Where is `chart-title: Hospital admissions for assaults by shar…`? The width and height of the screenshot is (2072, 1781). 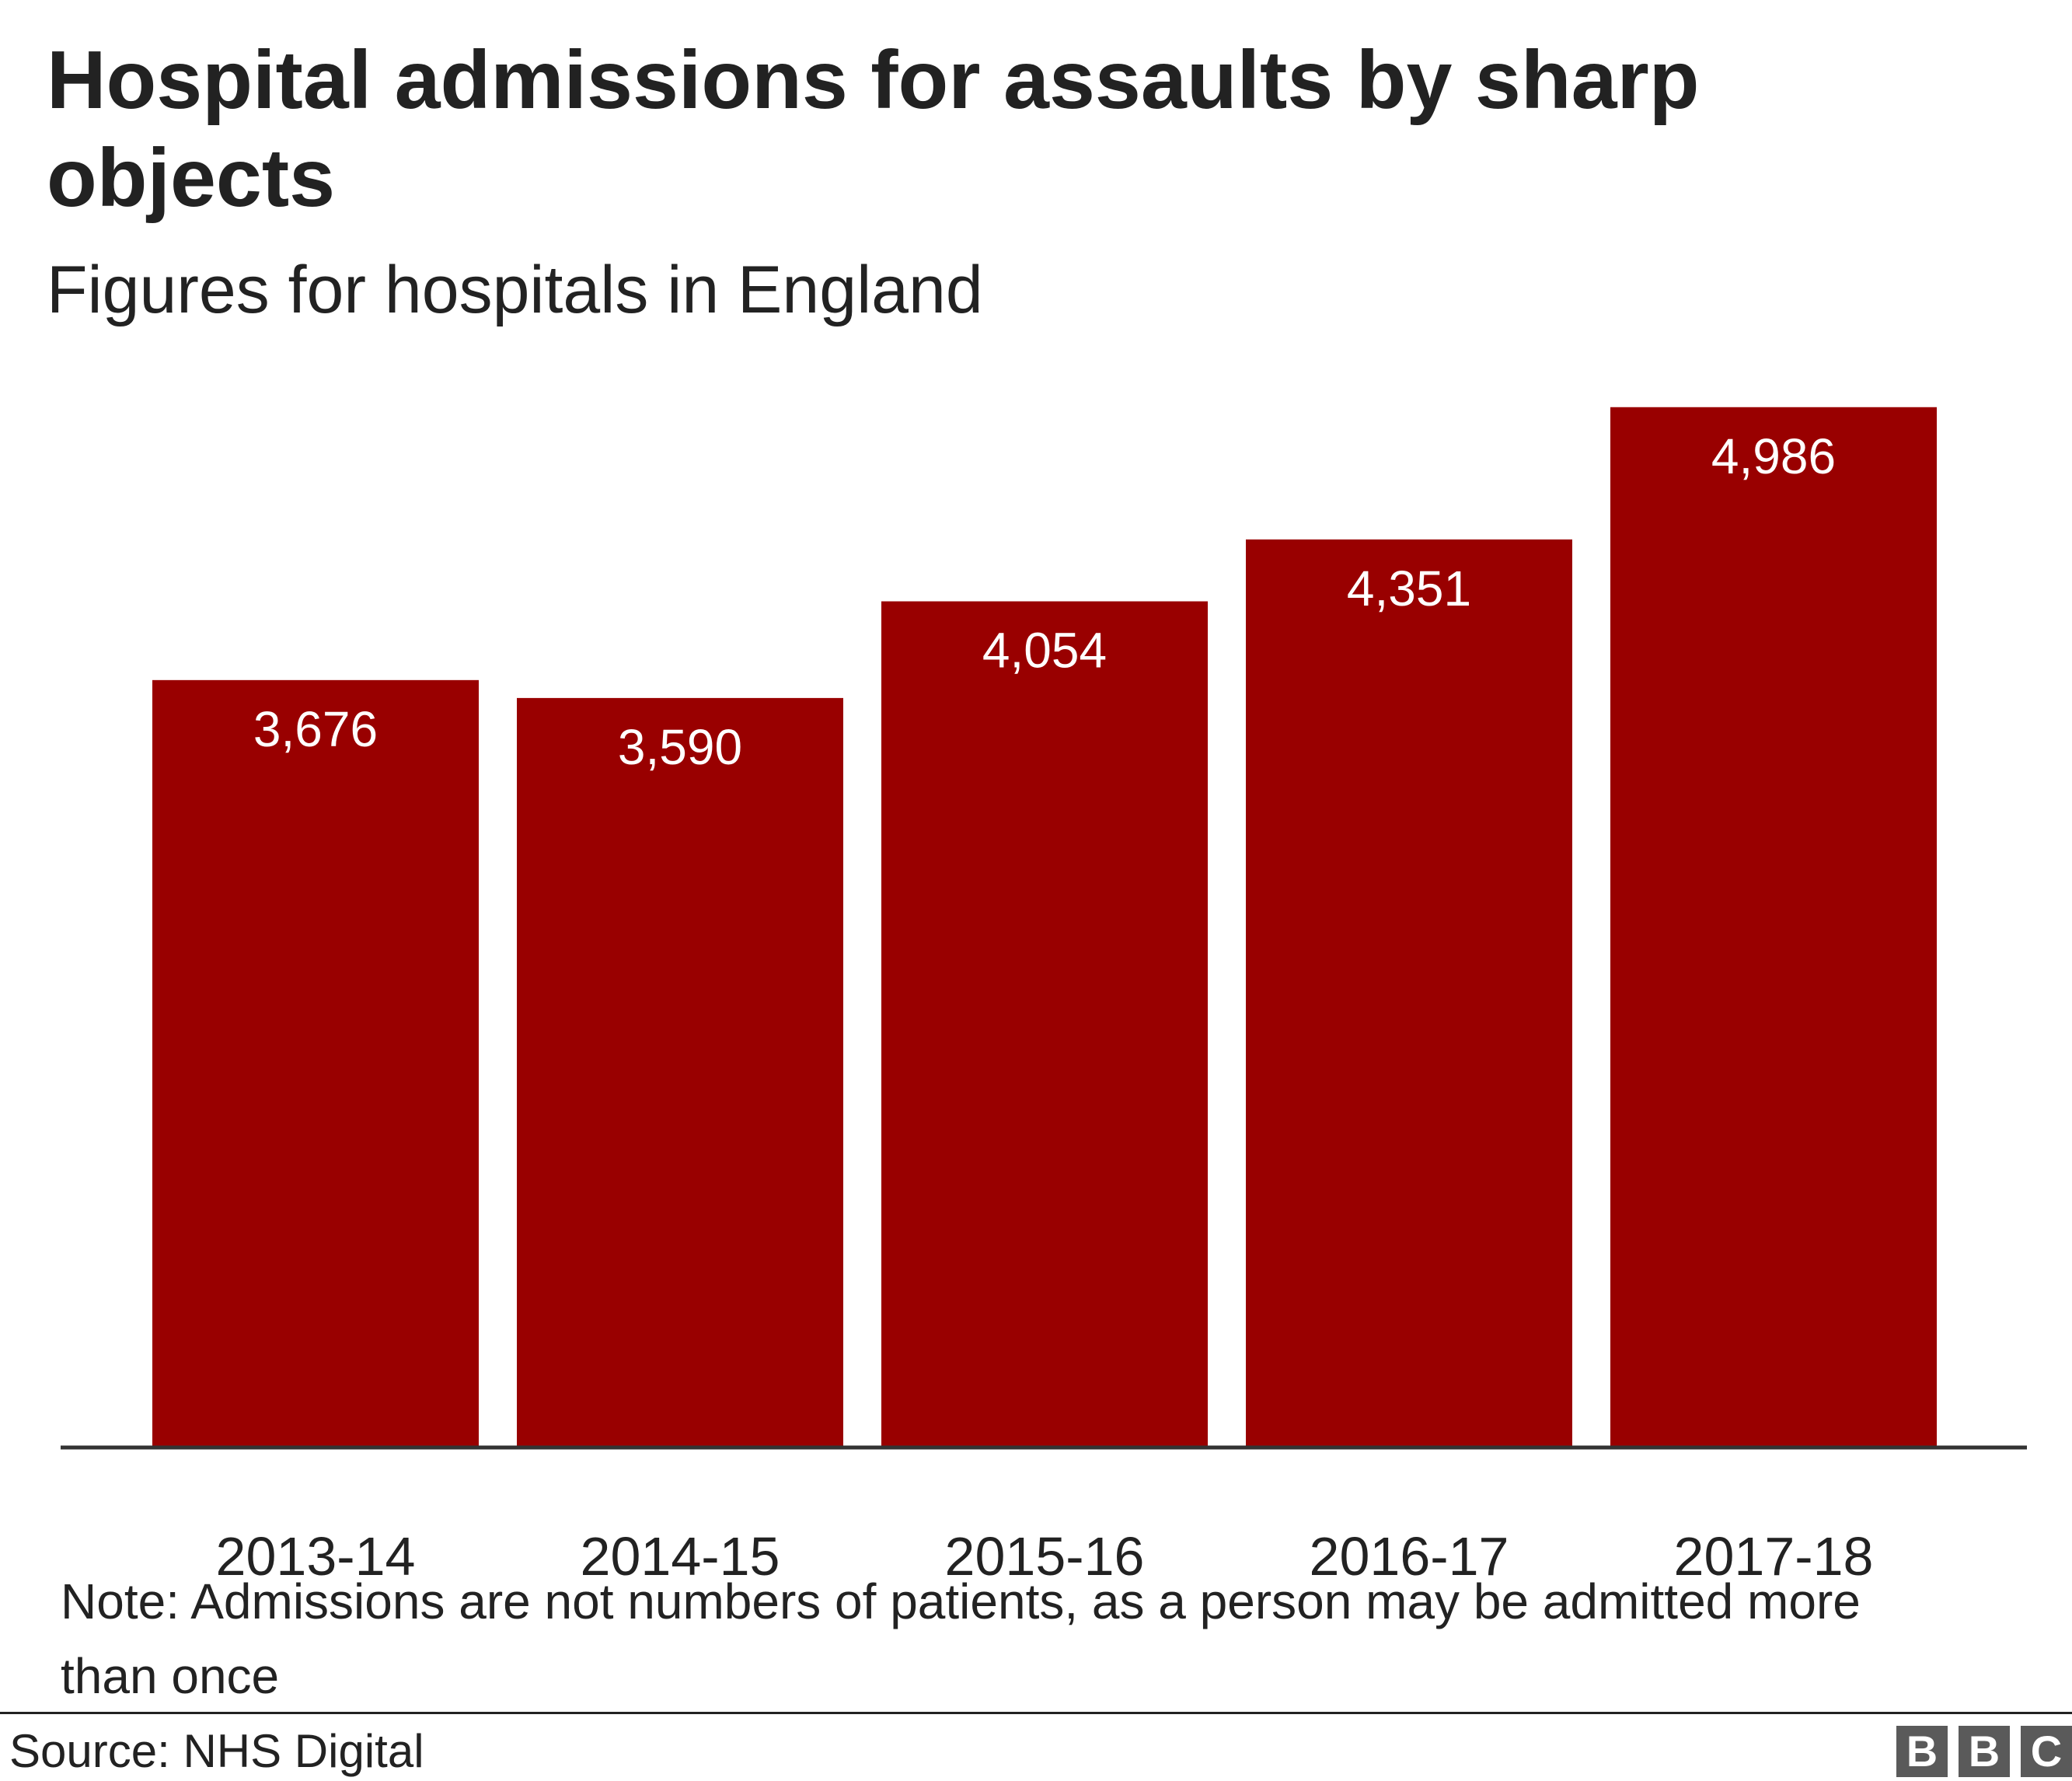
chart-title: Hospital admissions for assaults by shar… is located at coordinates (873, 129).